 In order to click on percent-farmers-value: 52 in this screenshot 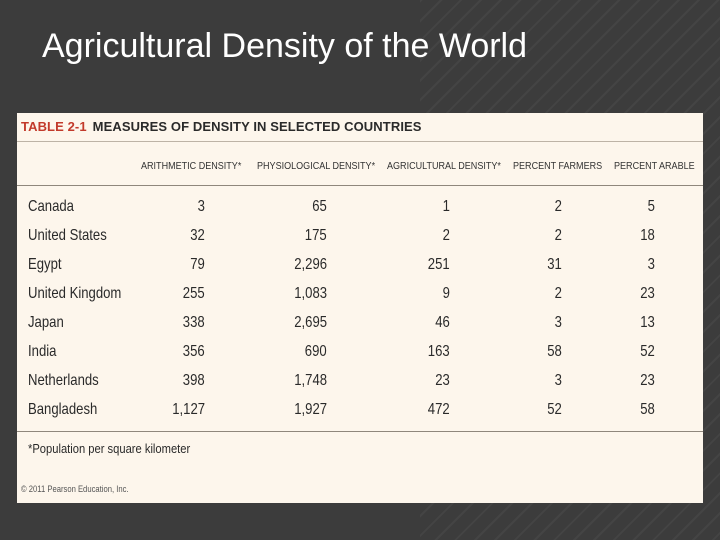, I will do `click(554, 409)`.